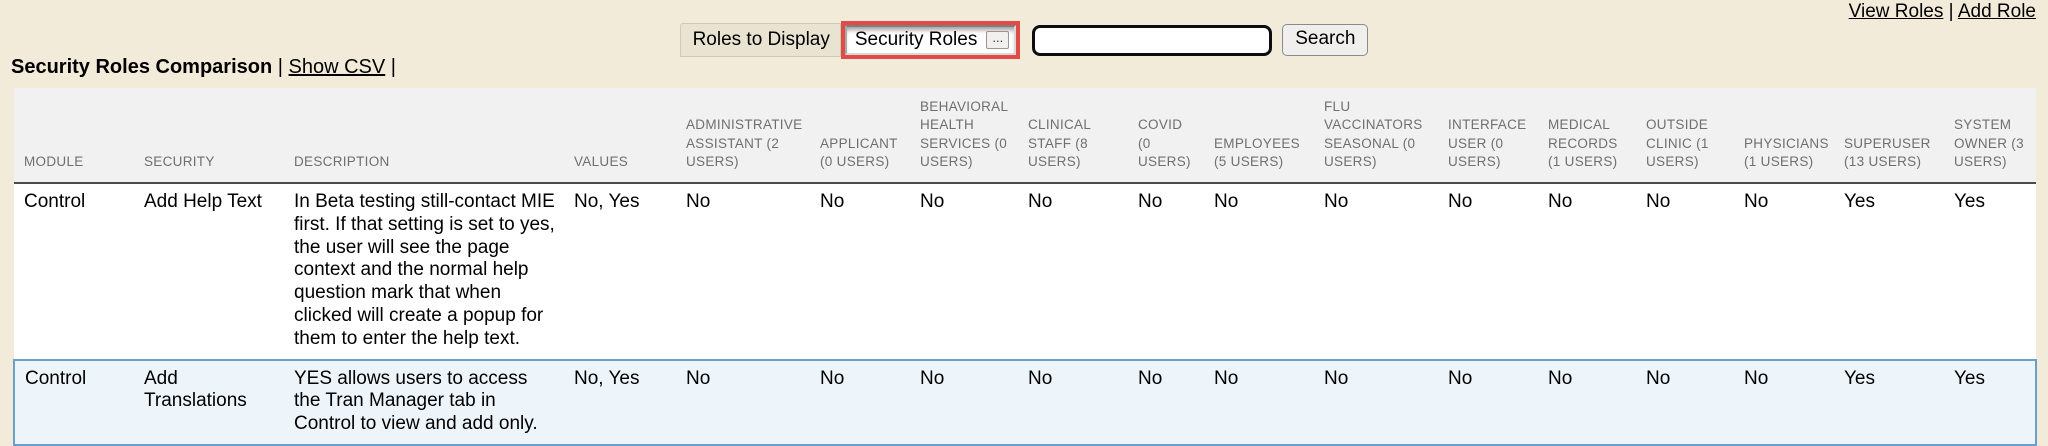 This screenshot has height=446, width=2048. I want to click on cell-security: Add Help Text, so click(203, 201).